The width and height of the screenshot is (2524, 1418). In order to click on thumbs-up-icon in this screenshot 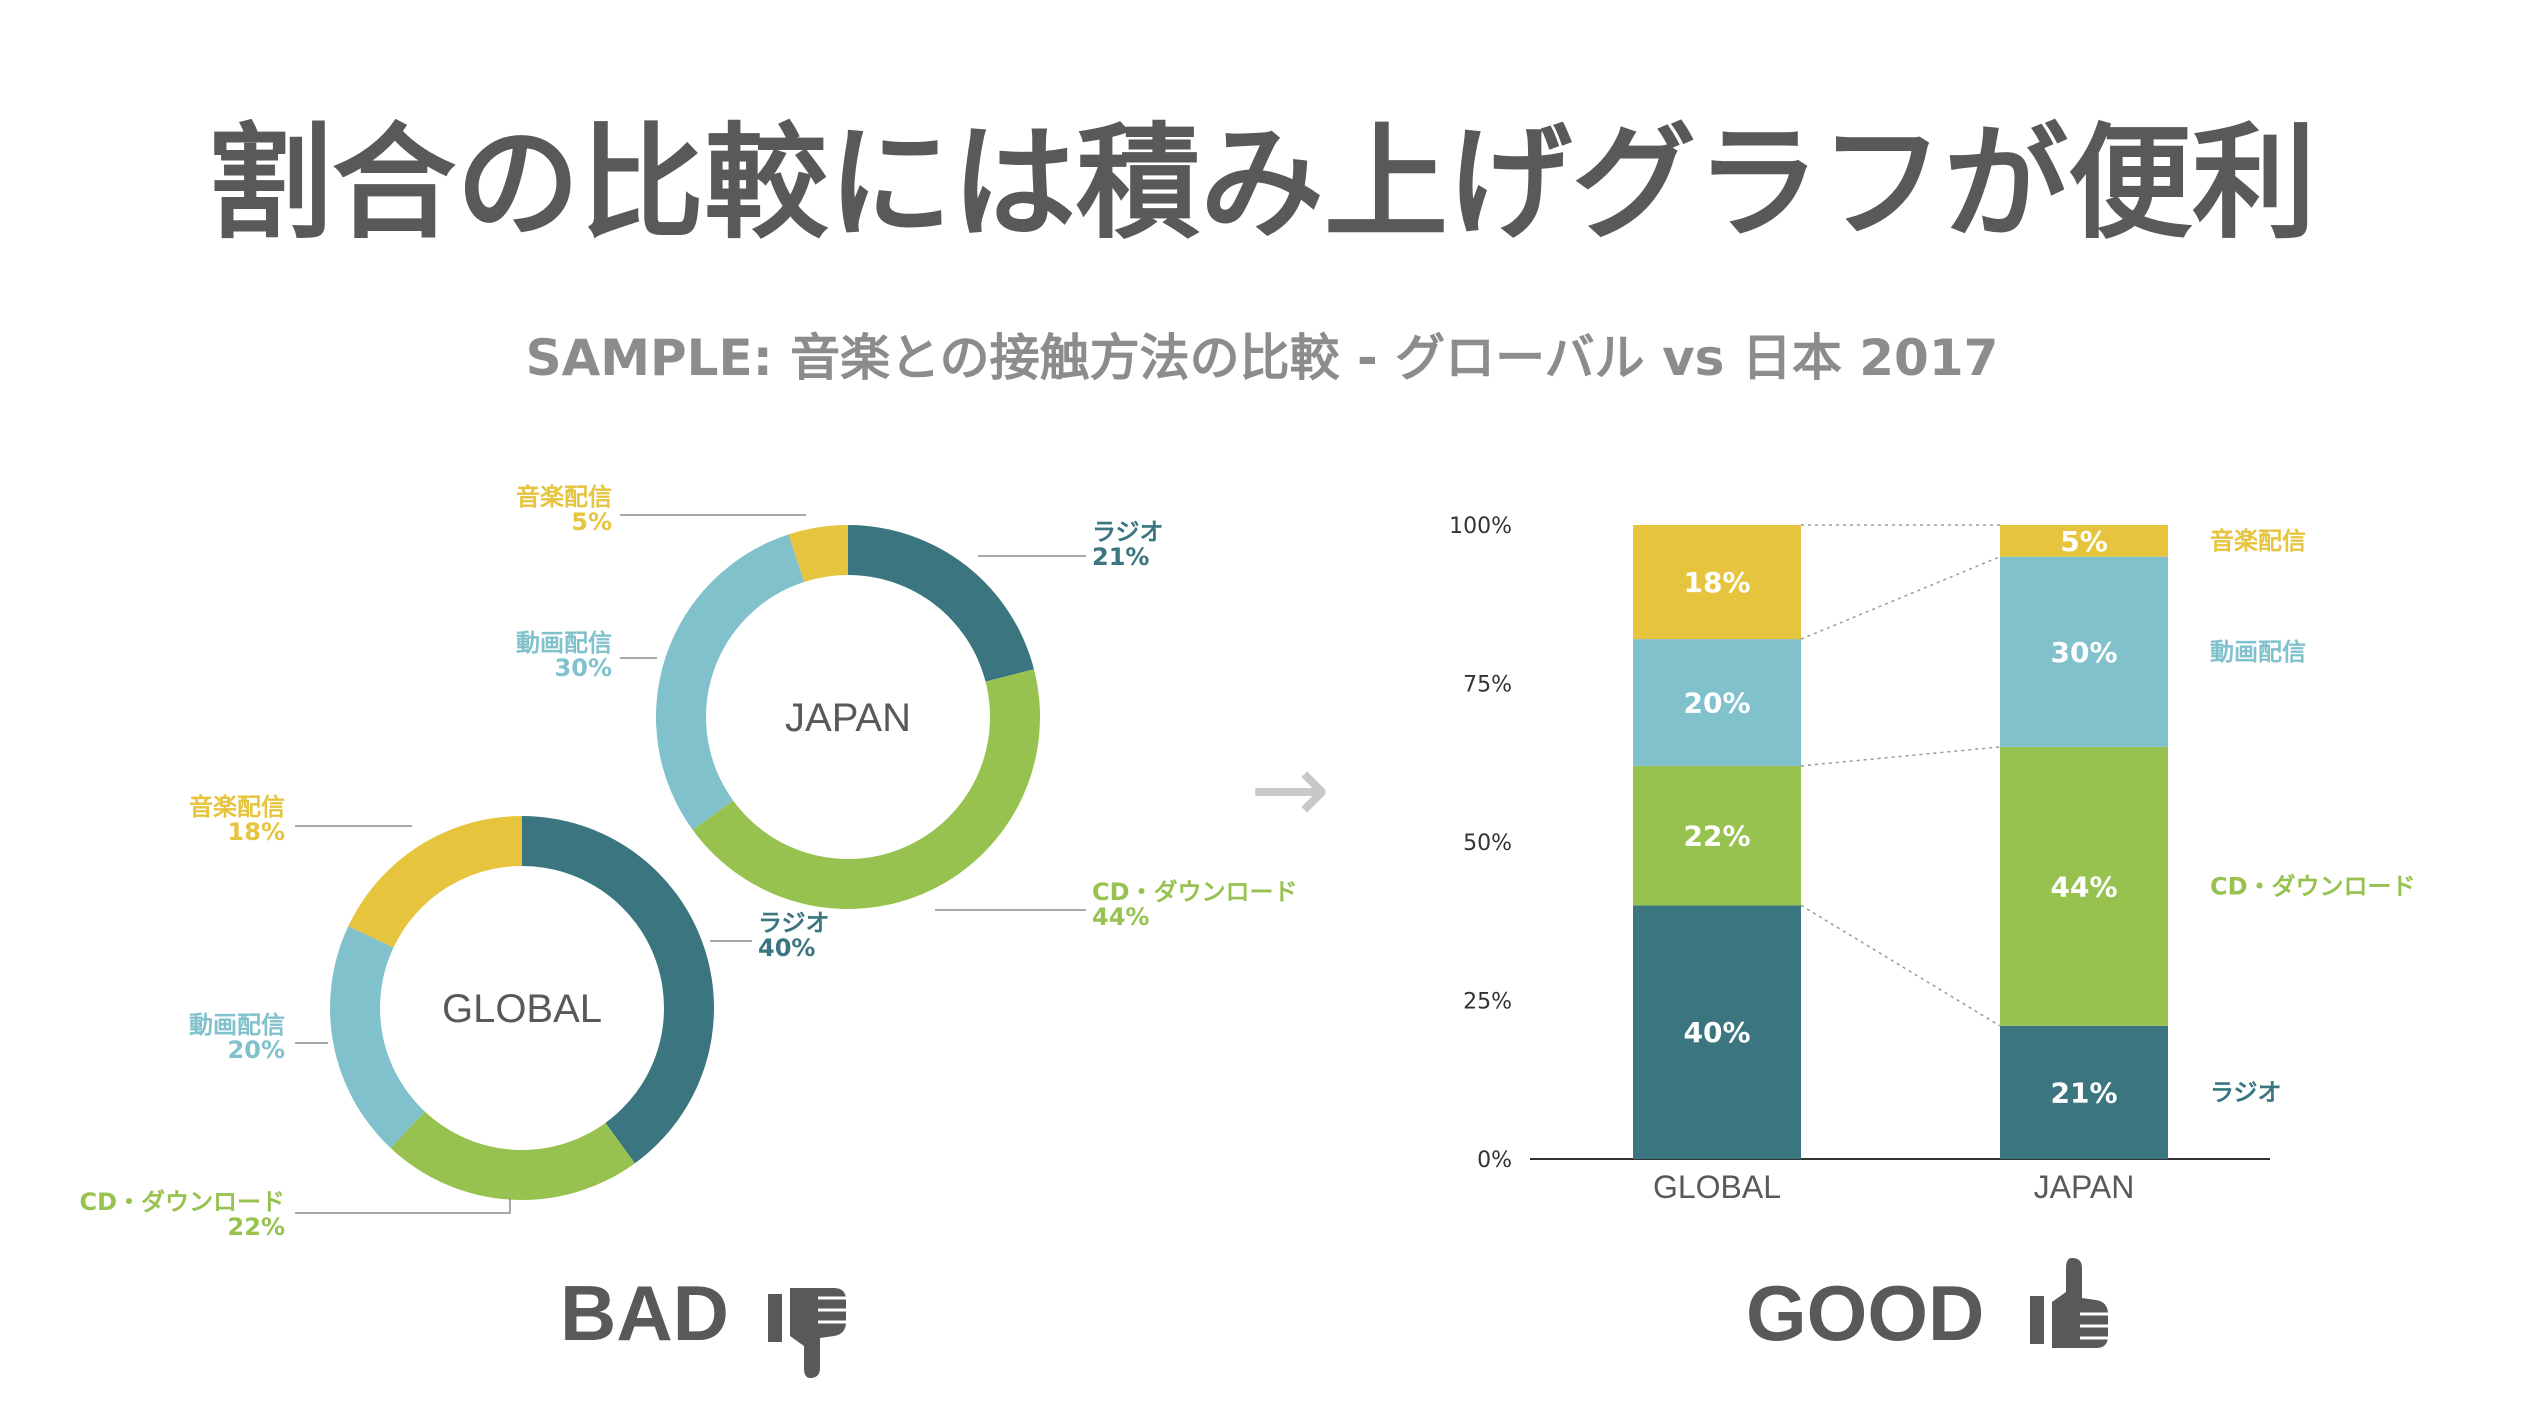, I will do `click(2069, 1303)`.